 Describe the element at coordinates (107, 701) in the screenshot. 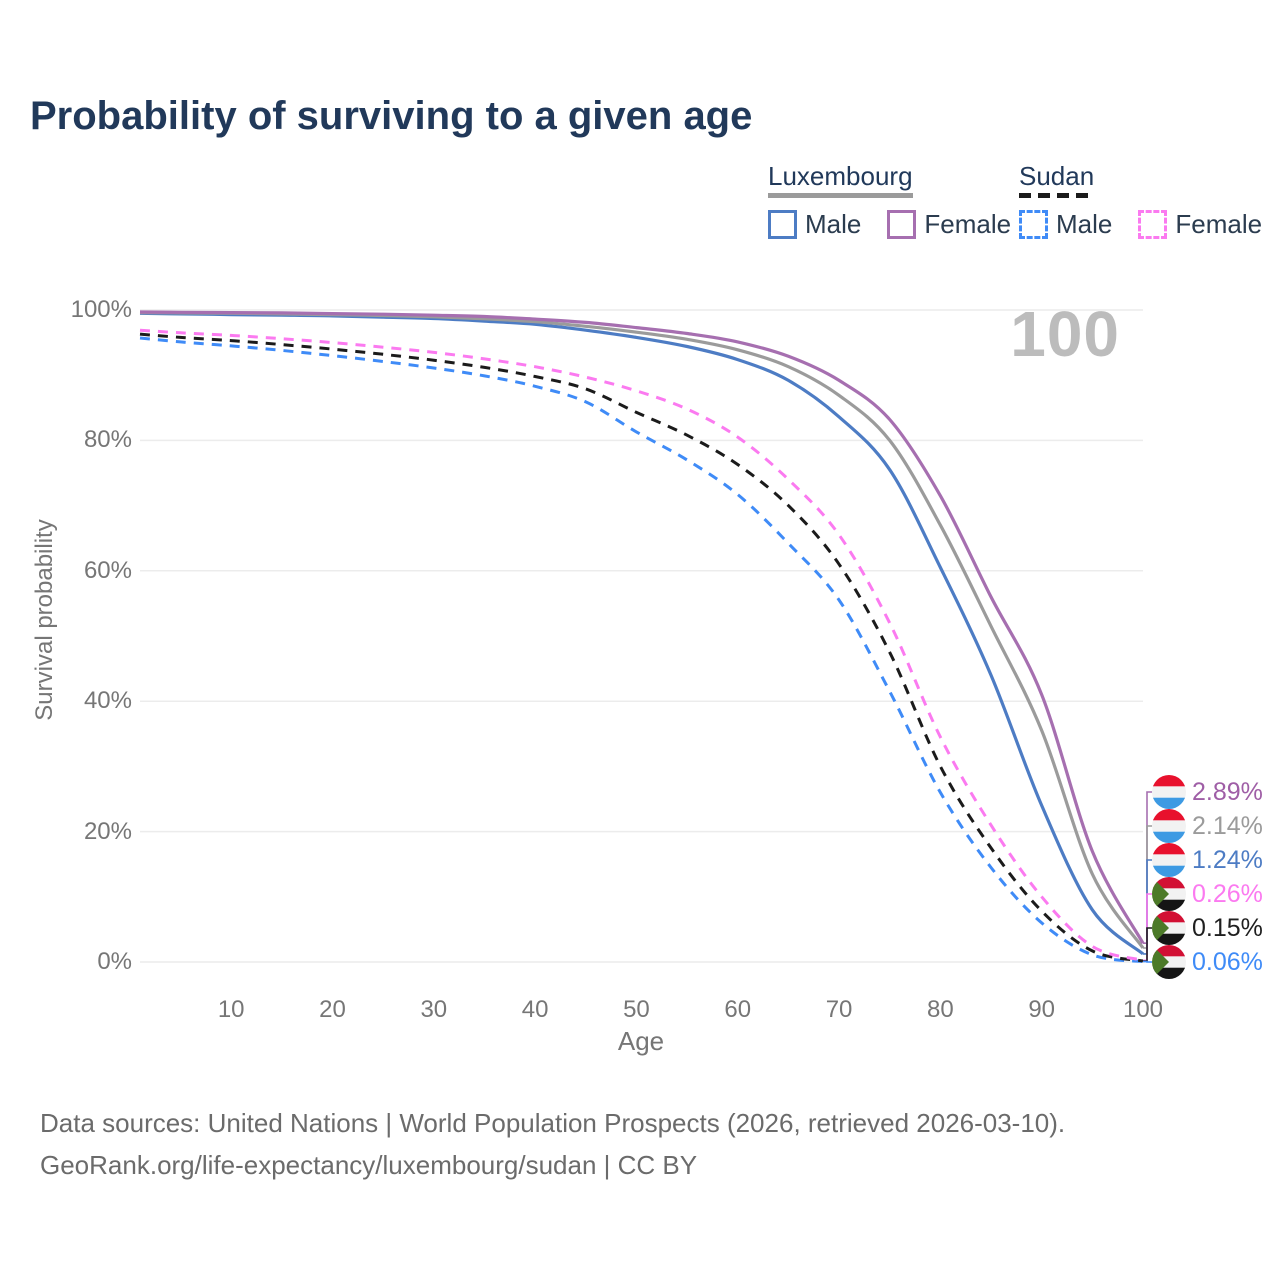

I see `y-tick-40: 40%` at that location.